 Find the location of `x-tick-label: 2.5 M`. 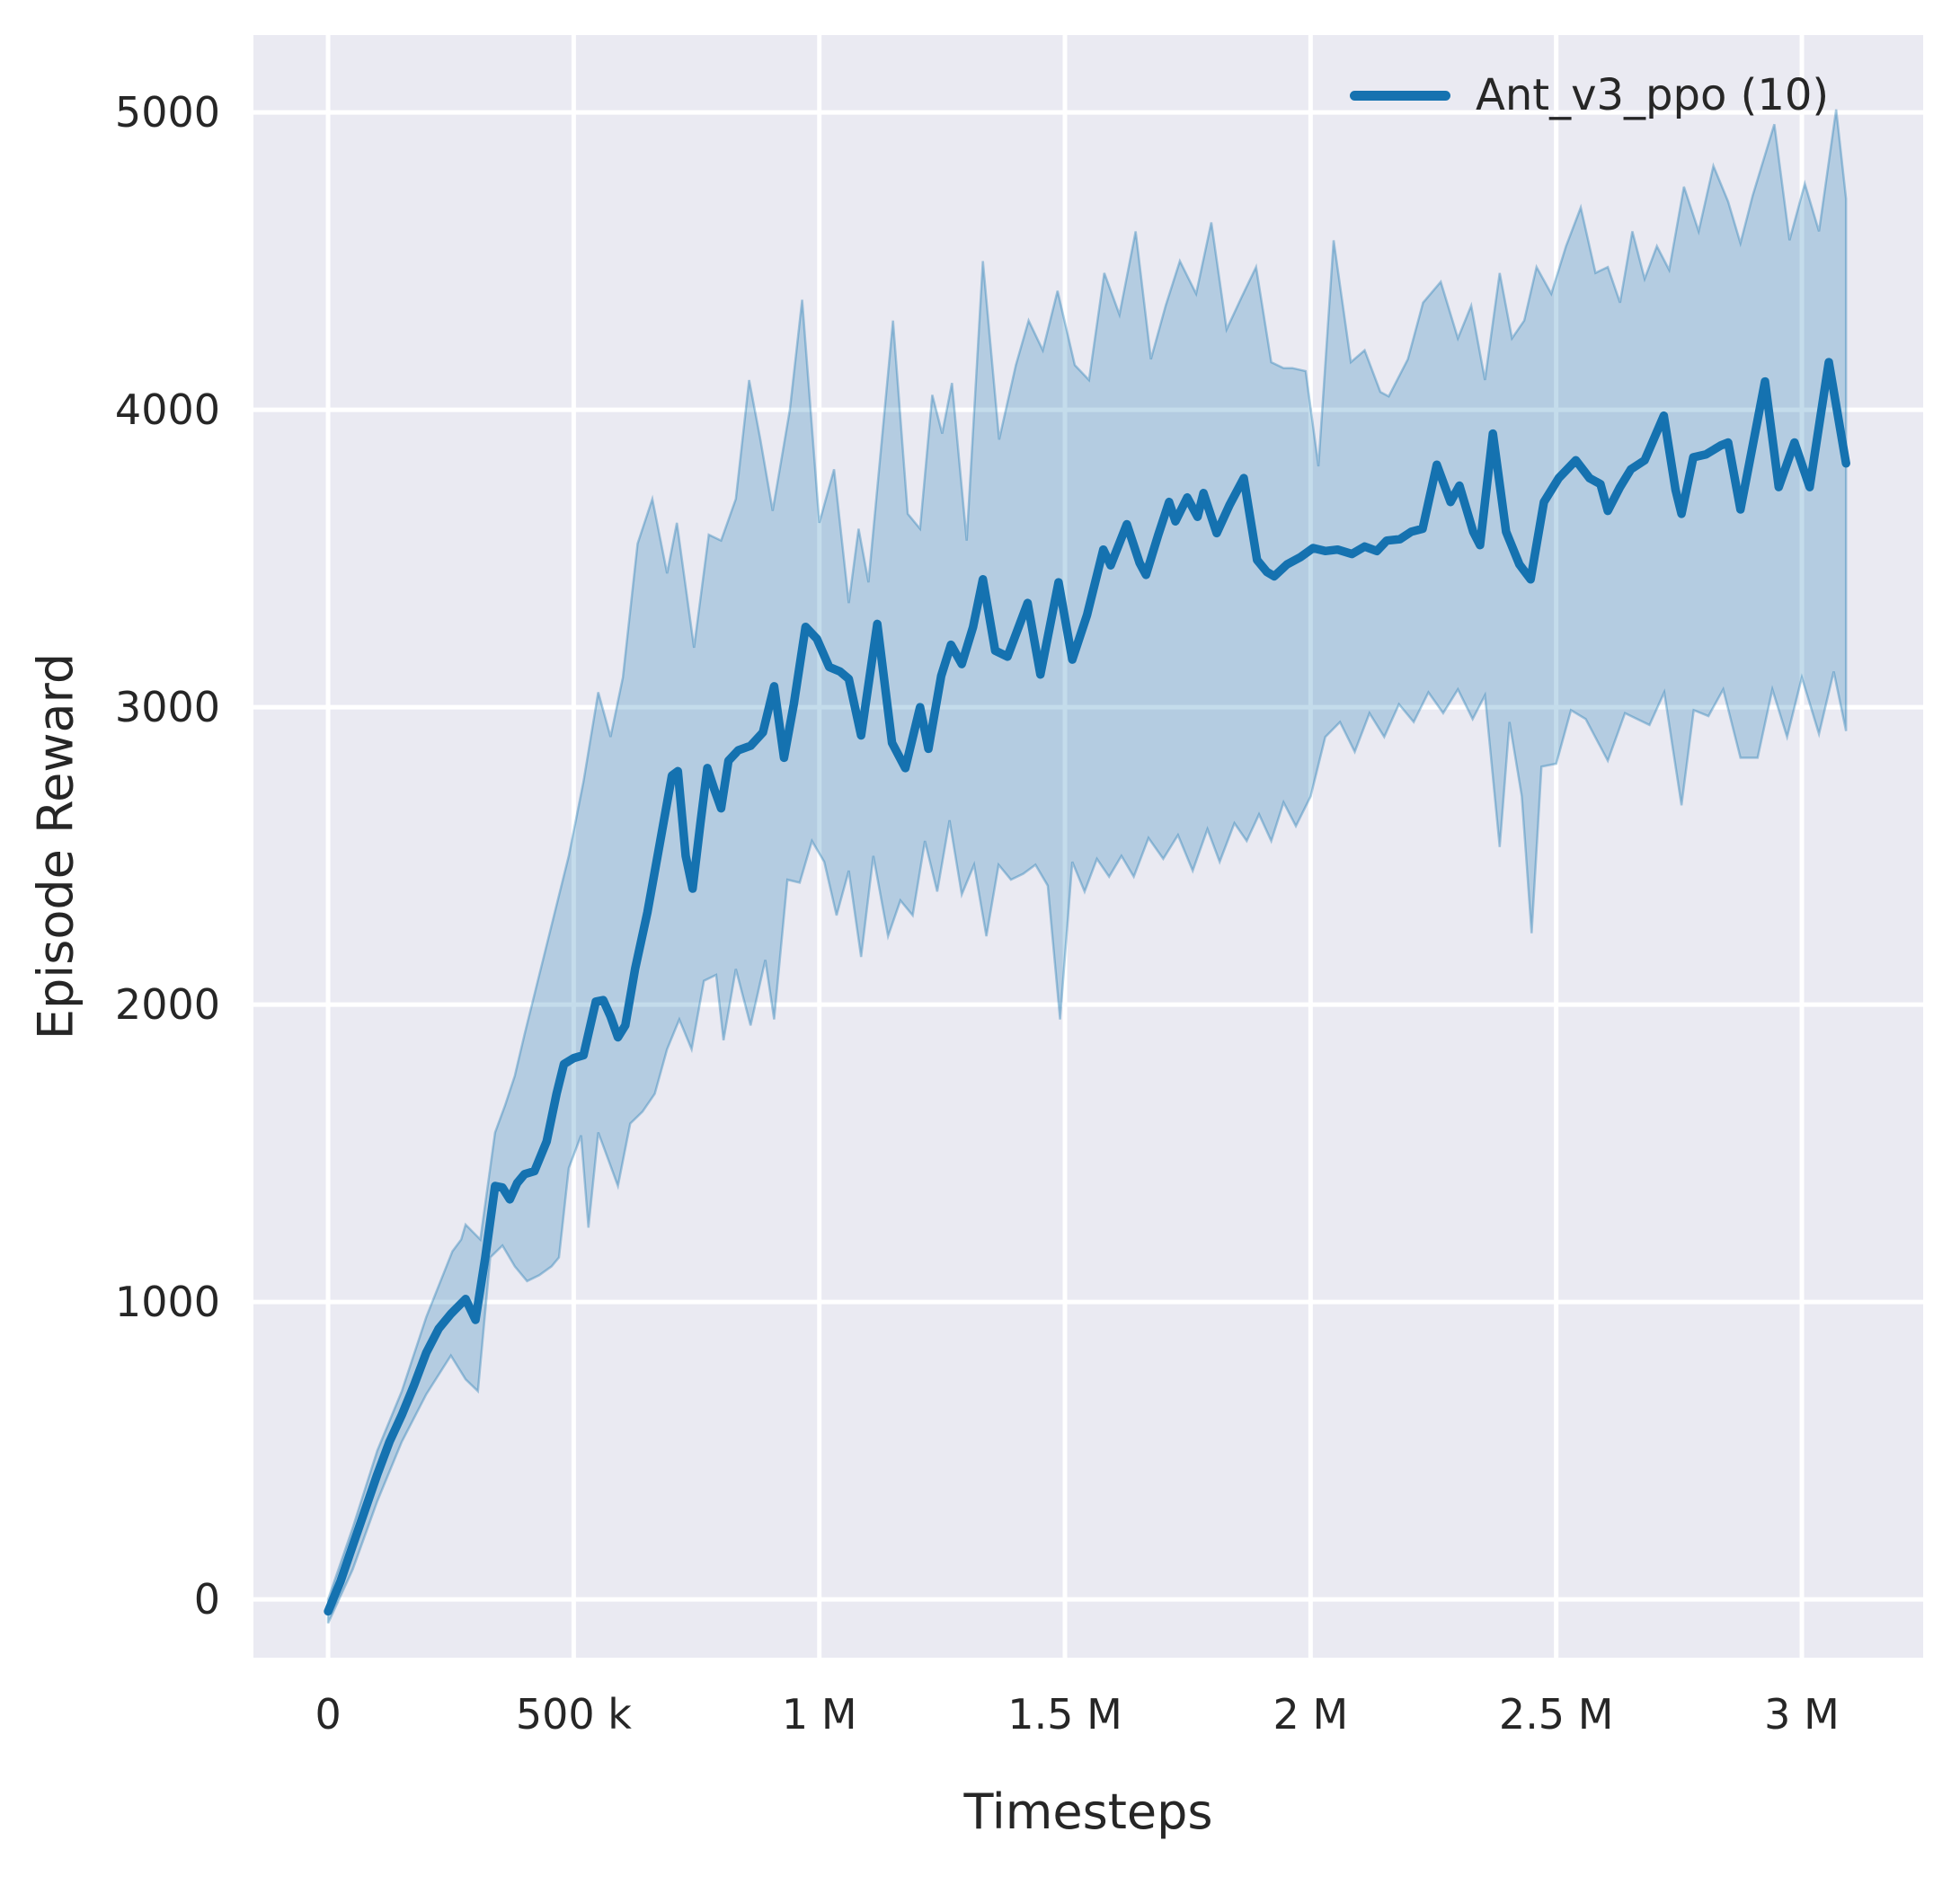

x-tick-label: 2.5 M is located at coordinates (1556, 1714).